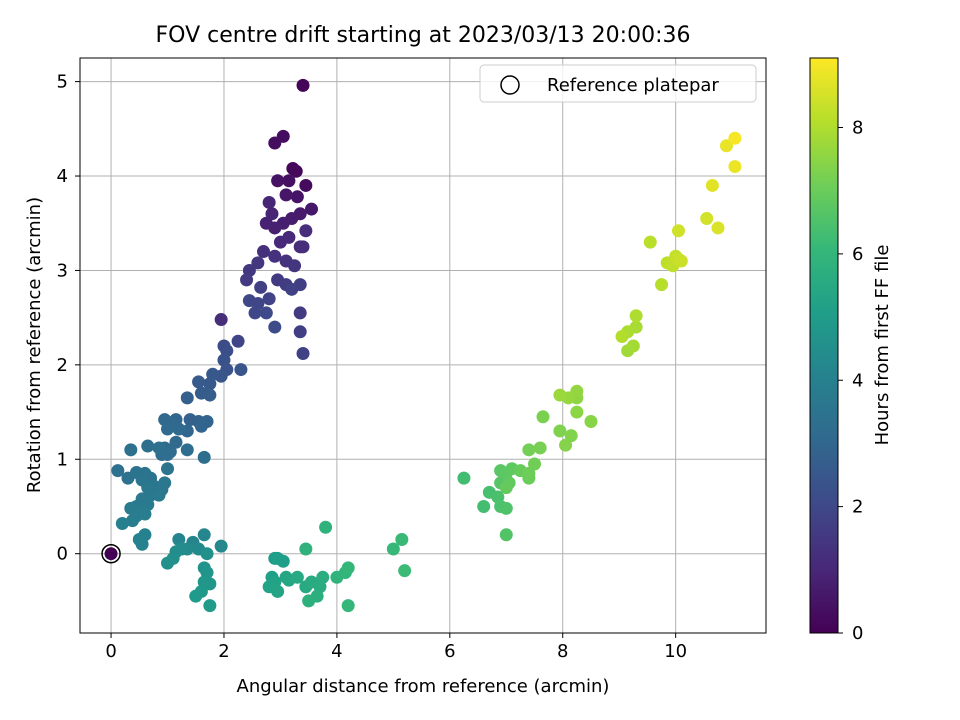 The width and height of the screenshot is (960, 720). What do you see at coordinates (857, 380) in the screenshot?
I see `colorbar-tick-label: 4` at bounding box center [857, 380].